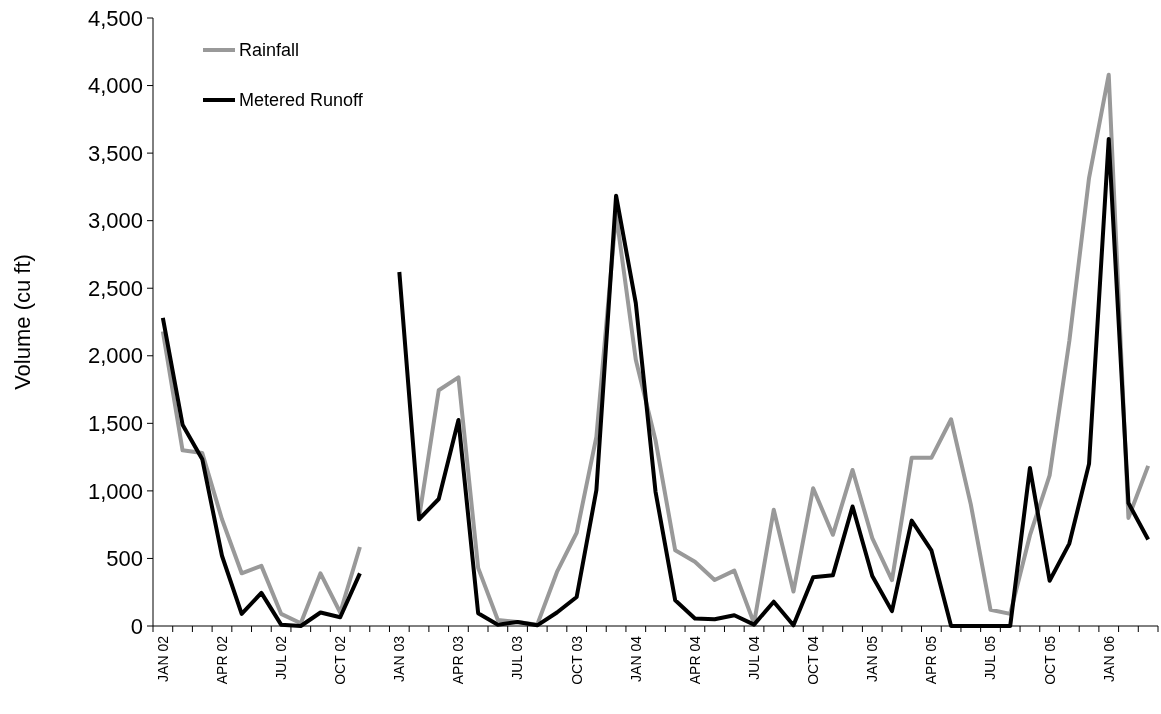 The image size is (1161, 714). Describe the element at coordinates (753, 657) in the screenshot. I see `x-tick-label: JUL 04` at that location.